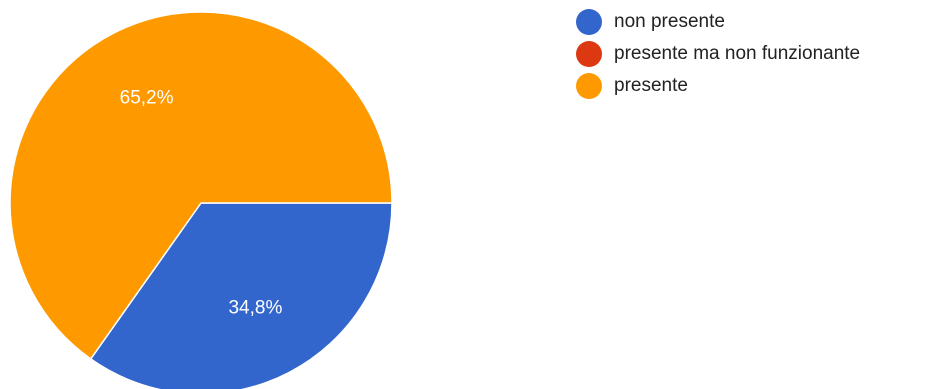 Image resolution: width=949 pixels, height=389 pixels. What do you see at coordinates (651, 85) in the screenshot?
I see `legend-label-presente: presente` at bounding box center [651, 85].